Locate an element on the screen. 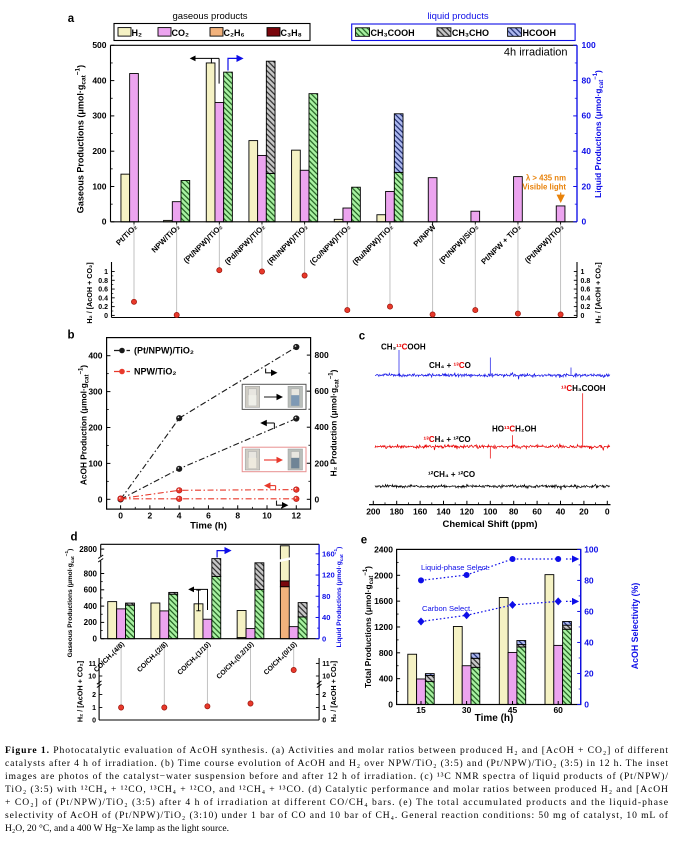  svg-text: 2400 is located at coordinates (383, 549).